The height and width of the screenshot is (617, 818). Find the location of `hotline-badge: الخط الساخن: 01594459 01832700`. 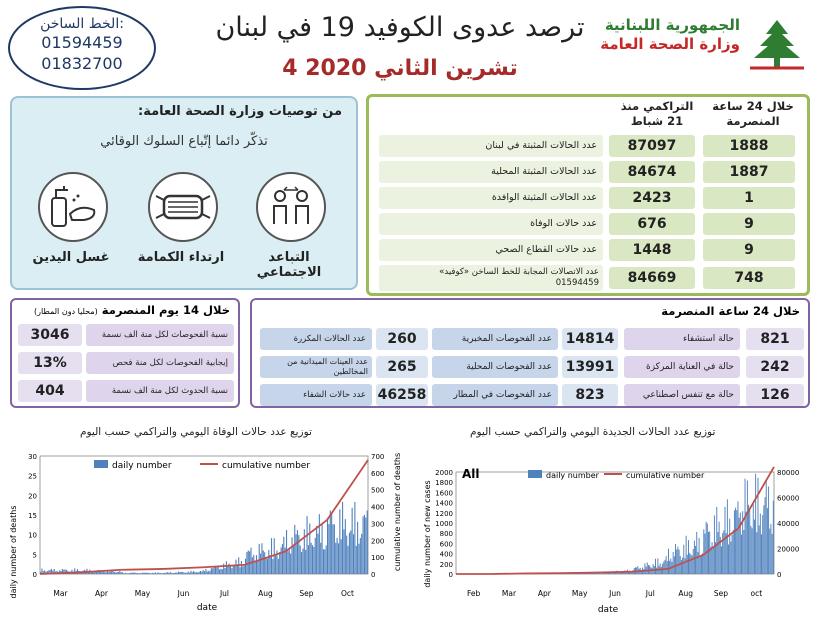

hotline-badge: الخط الساخن: 01594459 01832700 is located at coordinates (82, 48).